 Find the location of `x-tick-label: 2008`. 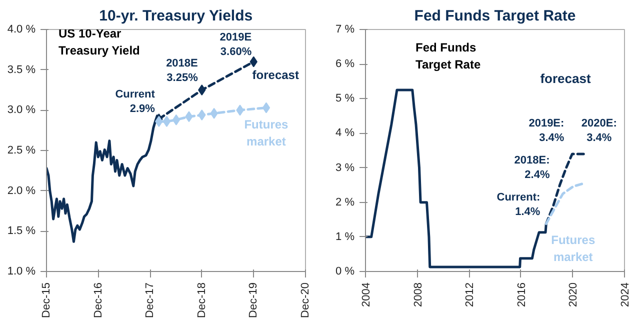

x-tick-label: 2008 is located at coordinates (418, 294).